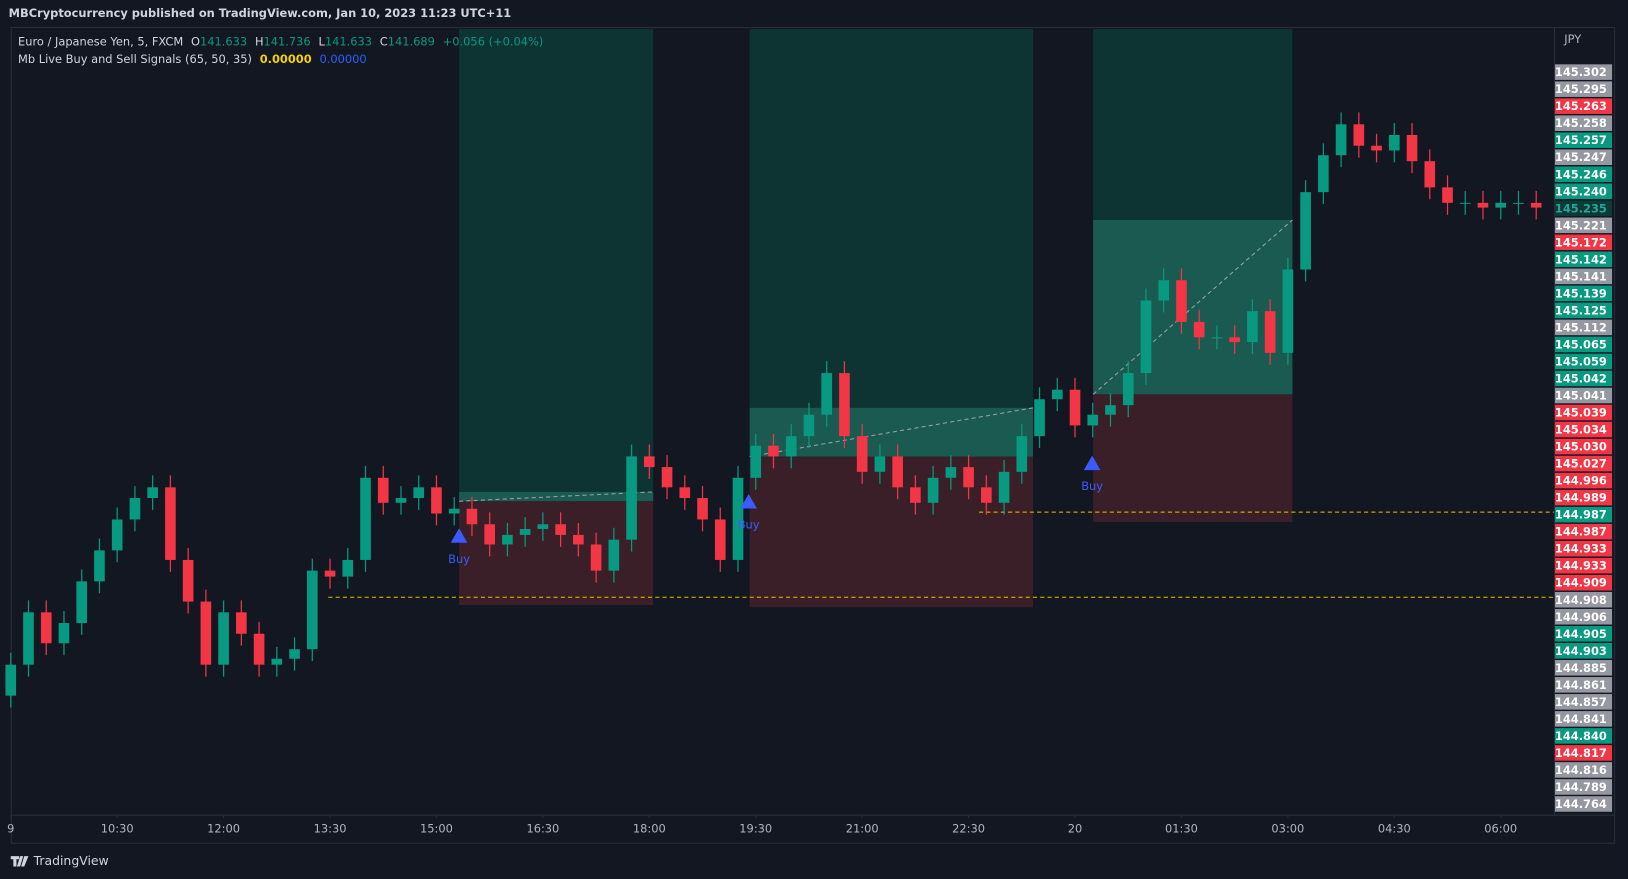  I want to click on profit-zone, so click(891, 243).